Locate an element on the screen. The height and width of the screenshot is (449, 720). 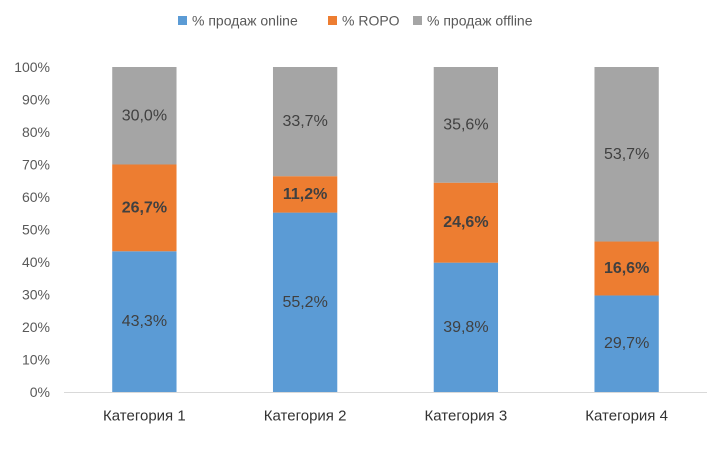
legend-label-ropo: % ROPO is located at coordinates (371, 21).